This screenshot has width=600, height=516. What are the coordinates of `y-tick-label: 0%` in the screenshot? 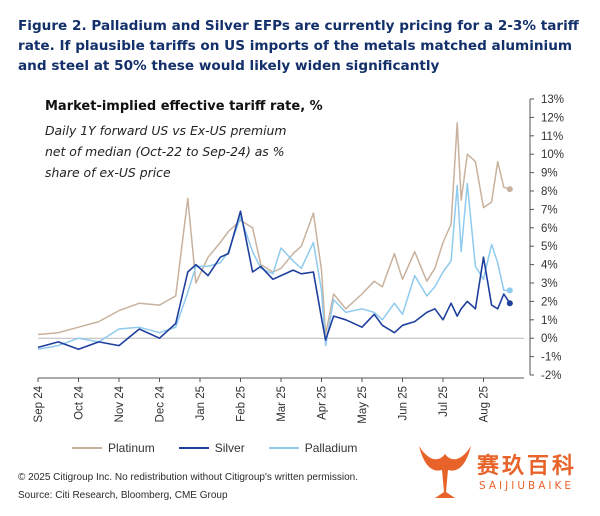 It's located at (549, 339).